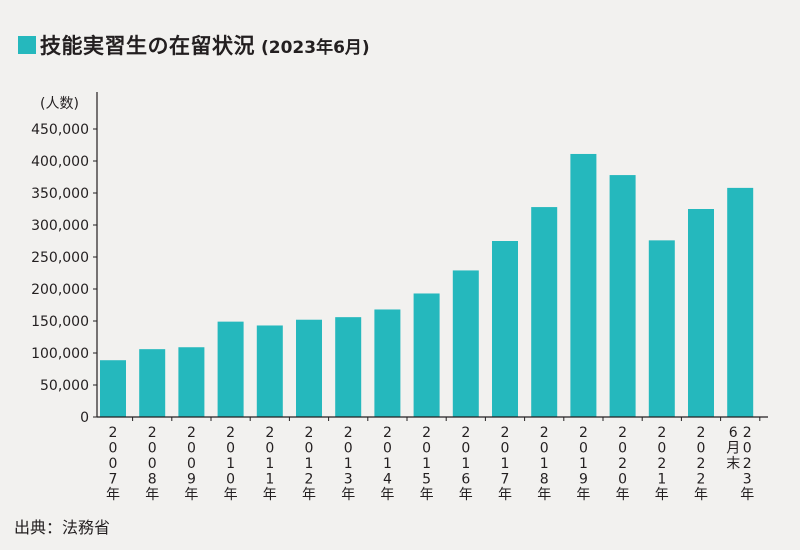 The image size is (800, 550). Describe the element at coordinates (147, 46) in the screenshot. I see `chart-title: 技能実習生の在留状況` at that location.